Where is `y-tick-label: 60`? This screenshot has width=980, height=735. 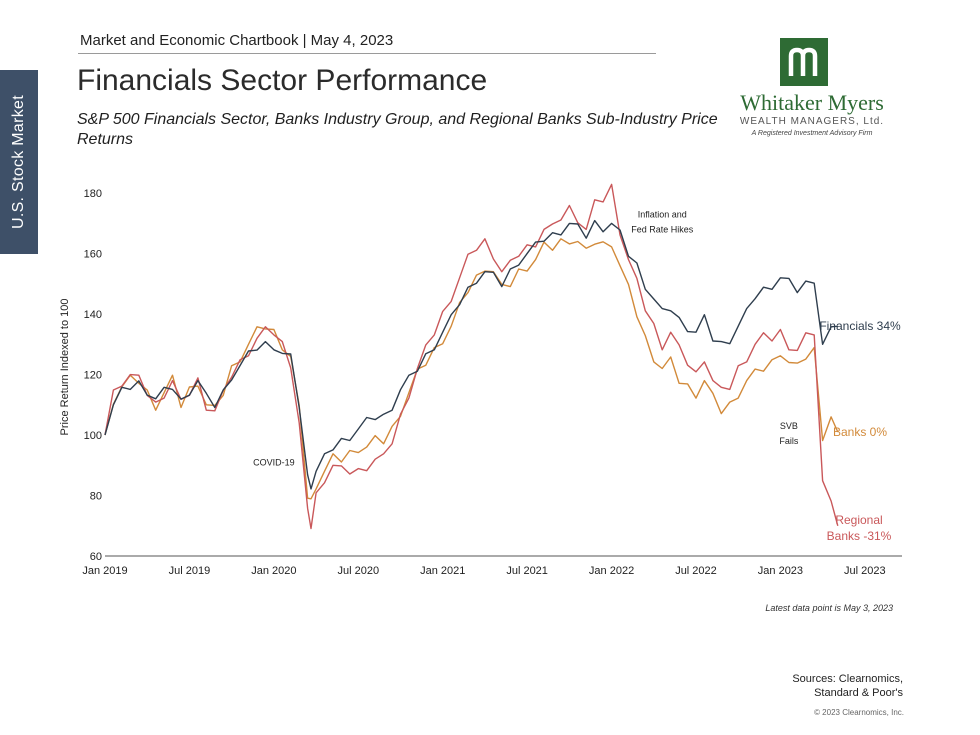 y-tick-label: 60 is located at coordinates (96, 557).